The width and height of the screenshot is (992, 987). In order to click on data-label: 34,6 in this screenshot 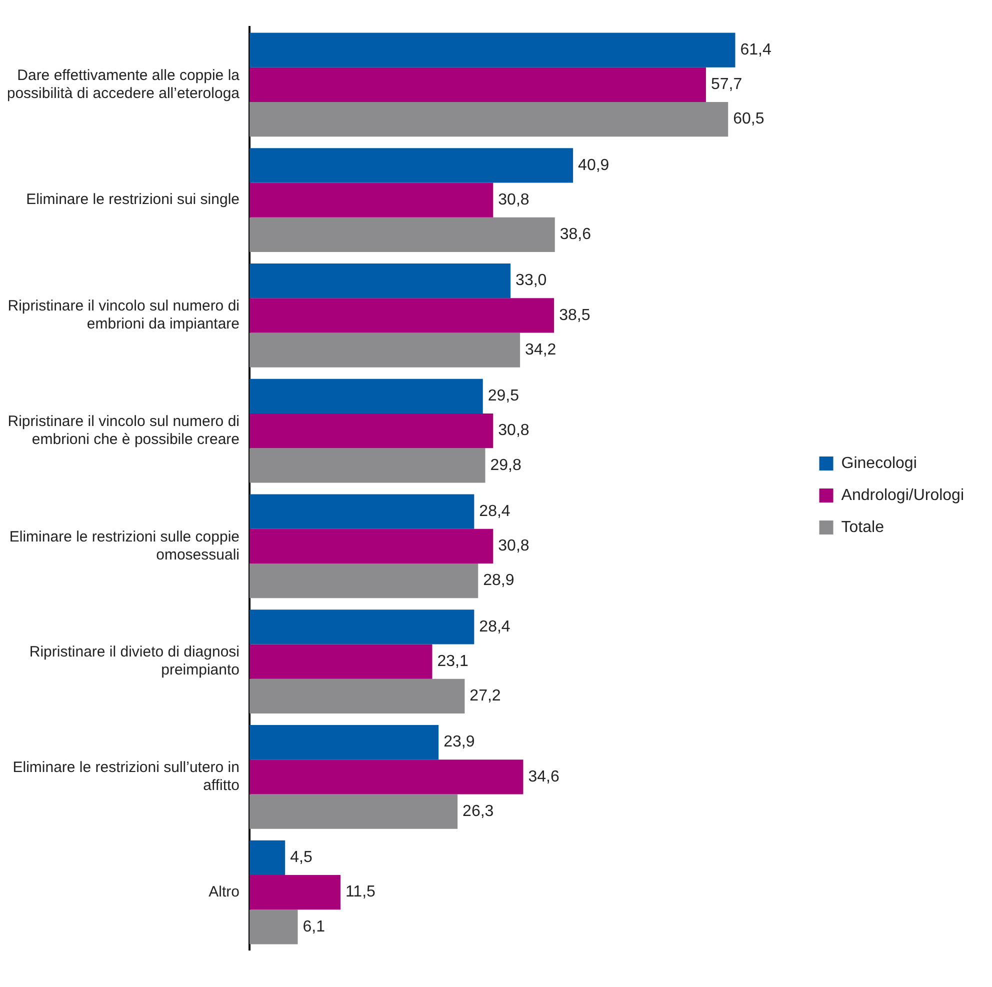, I will do `click(544, 777)`.